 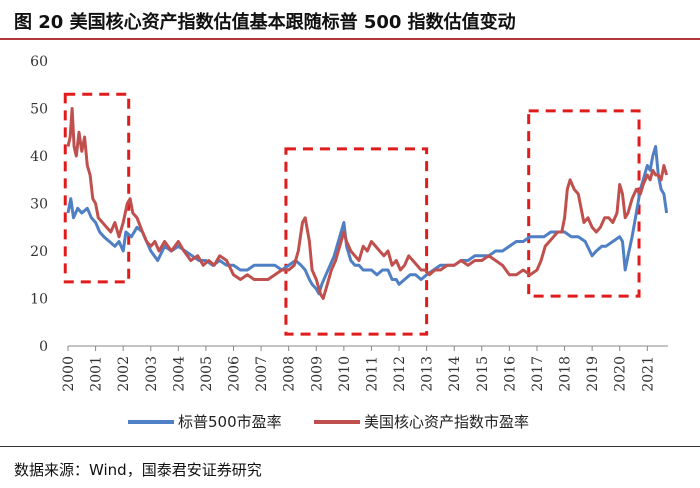 I want to click on x-tick-label: 2014, so click(x=455, y=374).